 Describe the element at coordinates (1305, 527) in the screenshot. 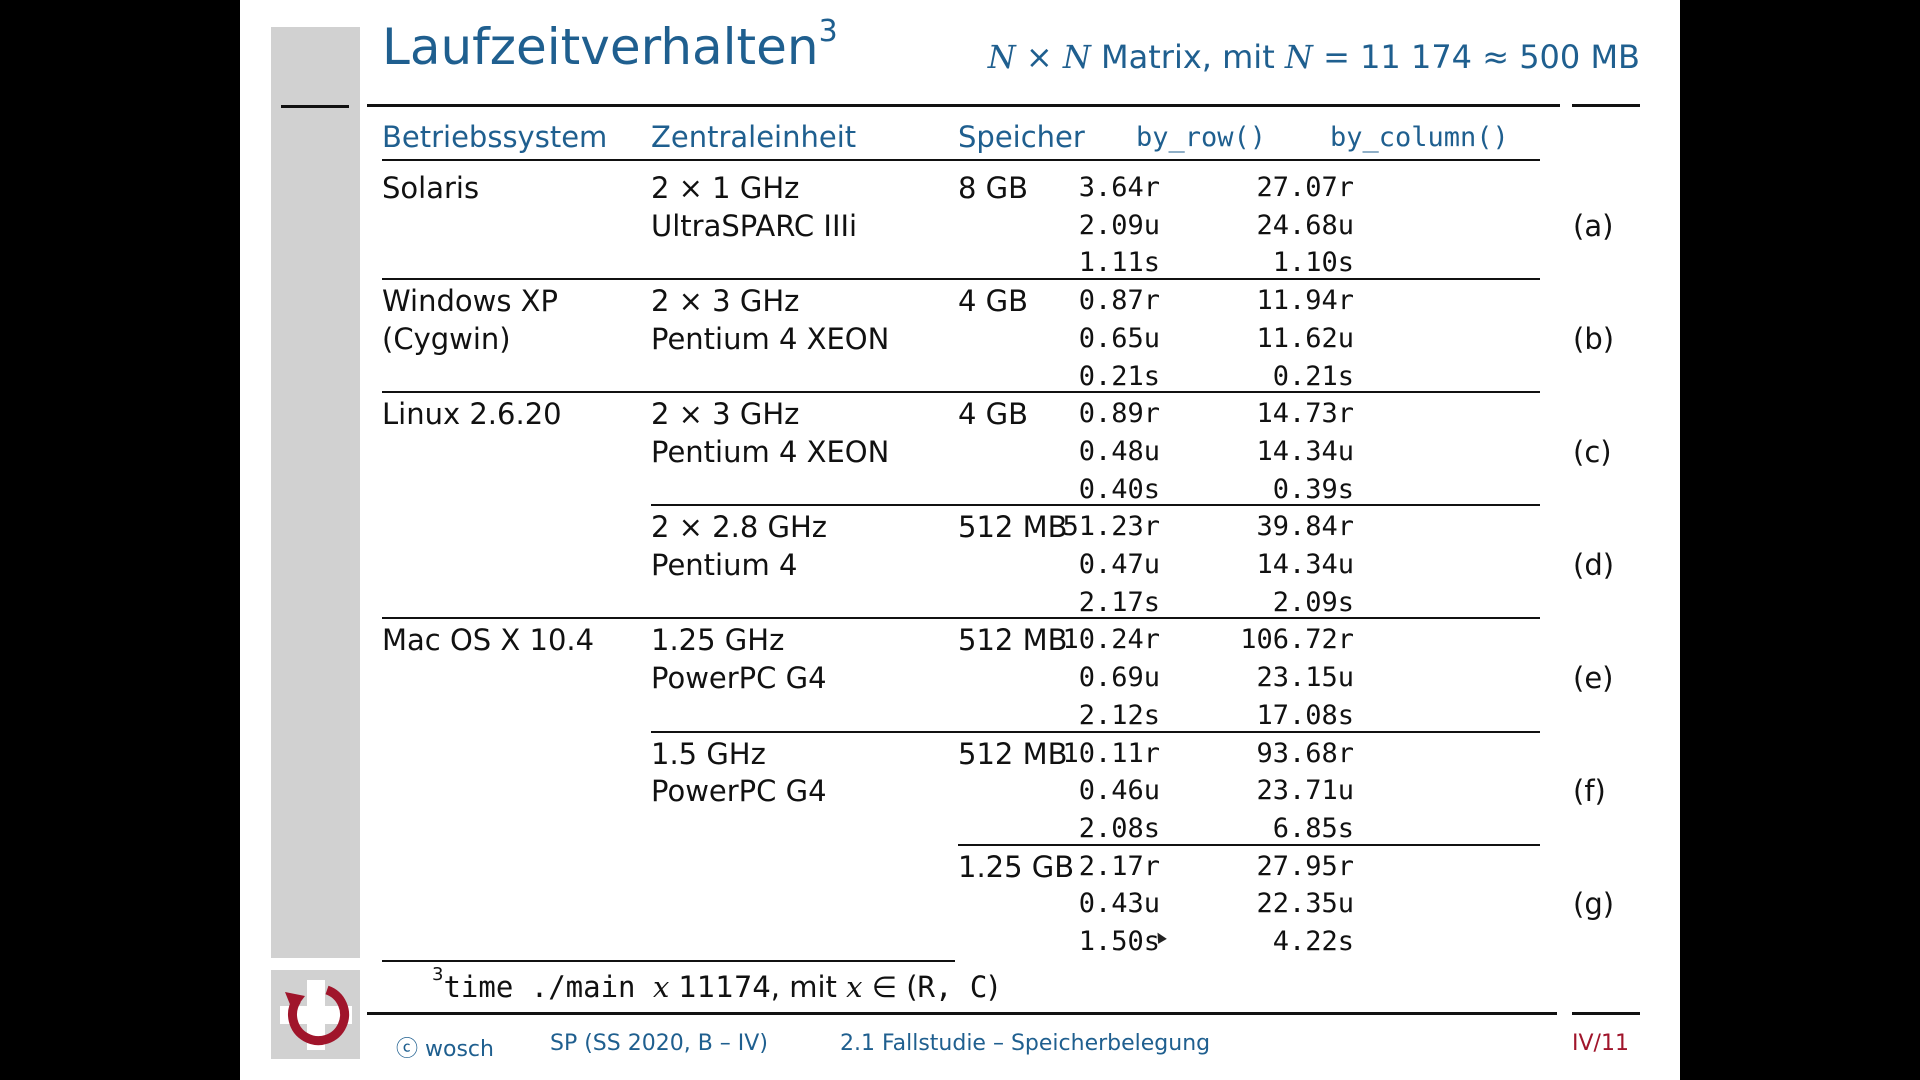

I see `by-column-time: 39.84r` at that location.